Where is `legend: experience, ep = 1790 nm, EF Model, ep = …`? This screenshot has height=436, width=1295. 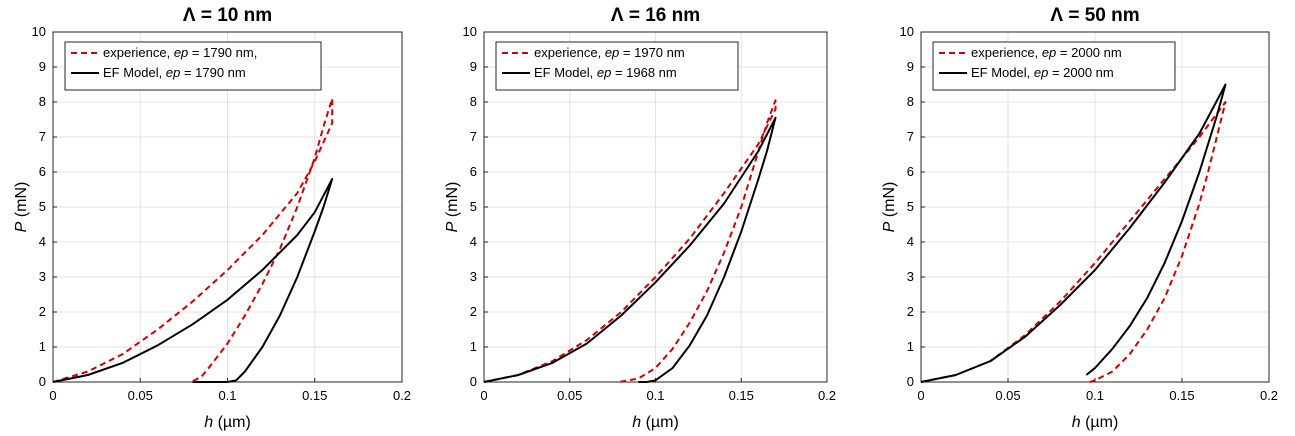
legend: experience, ep = 1790 nm, EF Model, ep = … is located at coordinates (193, 66).